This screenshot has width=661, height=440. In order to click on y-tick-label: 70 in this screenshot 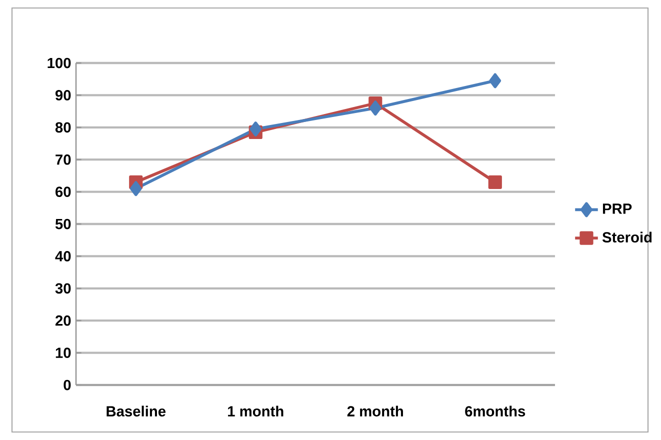, I will do `click(63, 159)`.